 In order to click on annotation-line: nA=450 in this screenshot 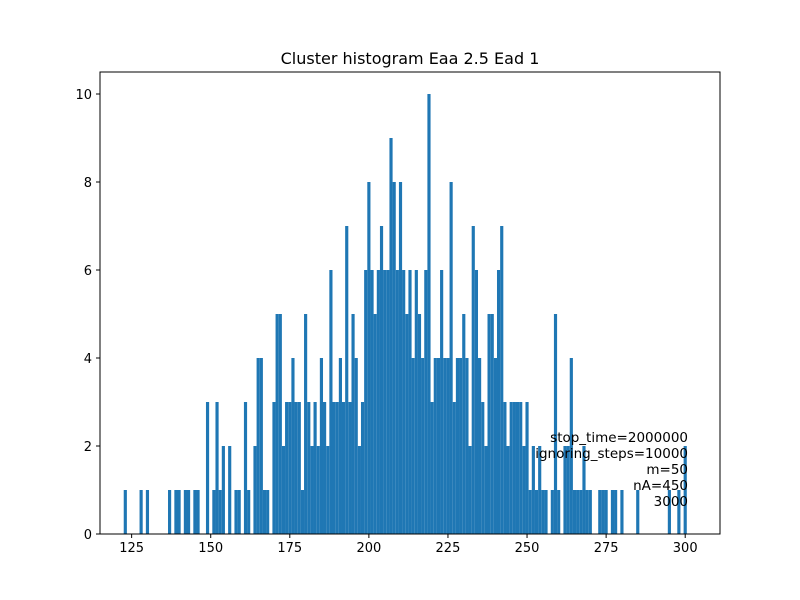, I will do `click(660, 486)`.